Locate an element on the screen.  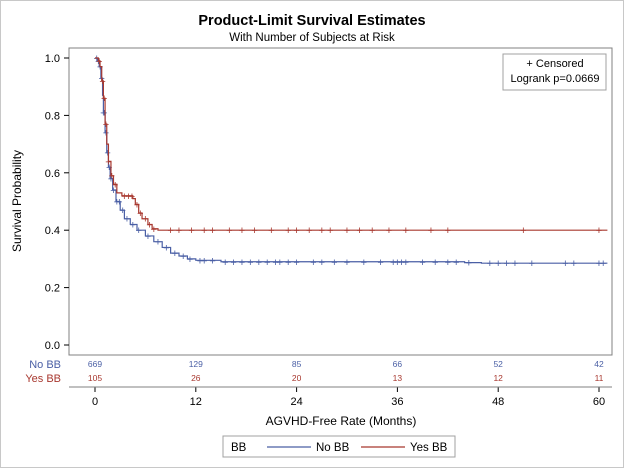
y-tick-label: 0.2 is located at coordinates (52, 289).